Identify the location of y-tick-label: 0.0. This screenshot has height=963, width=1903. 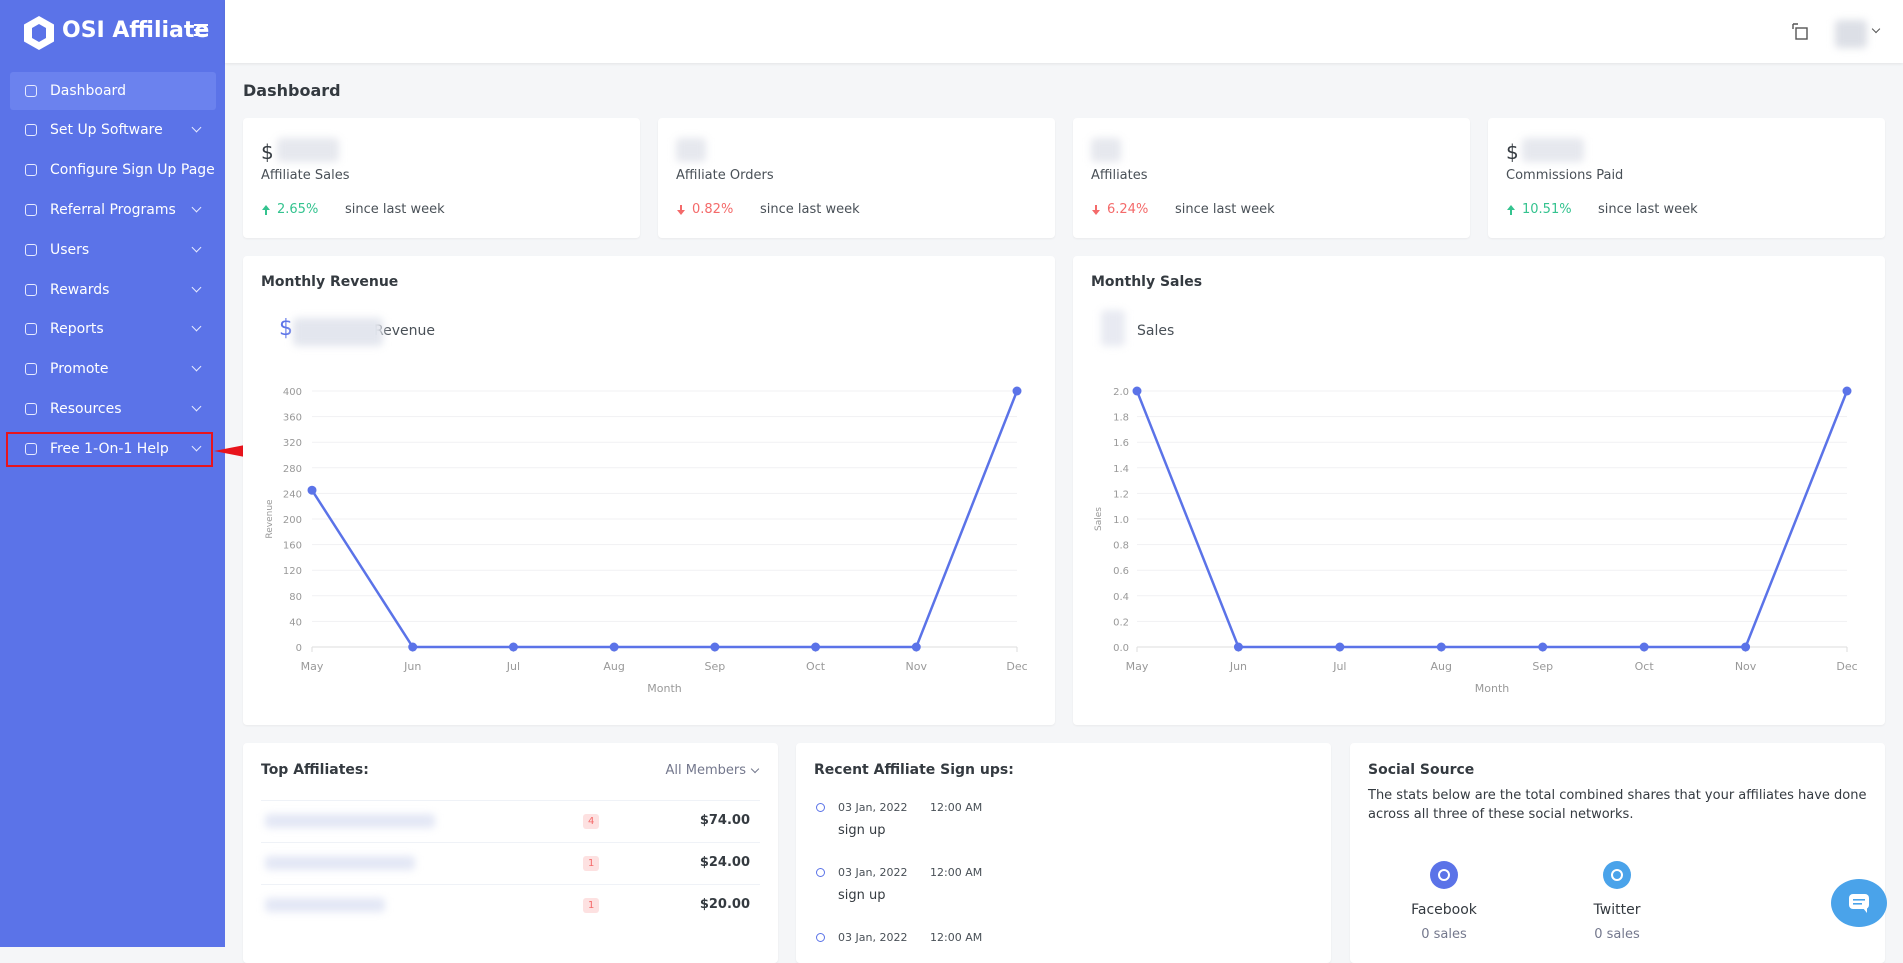
(1121, 648).